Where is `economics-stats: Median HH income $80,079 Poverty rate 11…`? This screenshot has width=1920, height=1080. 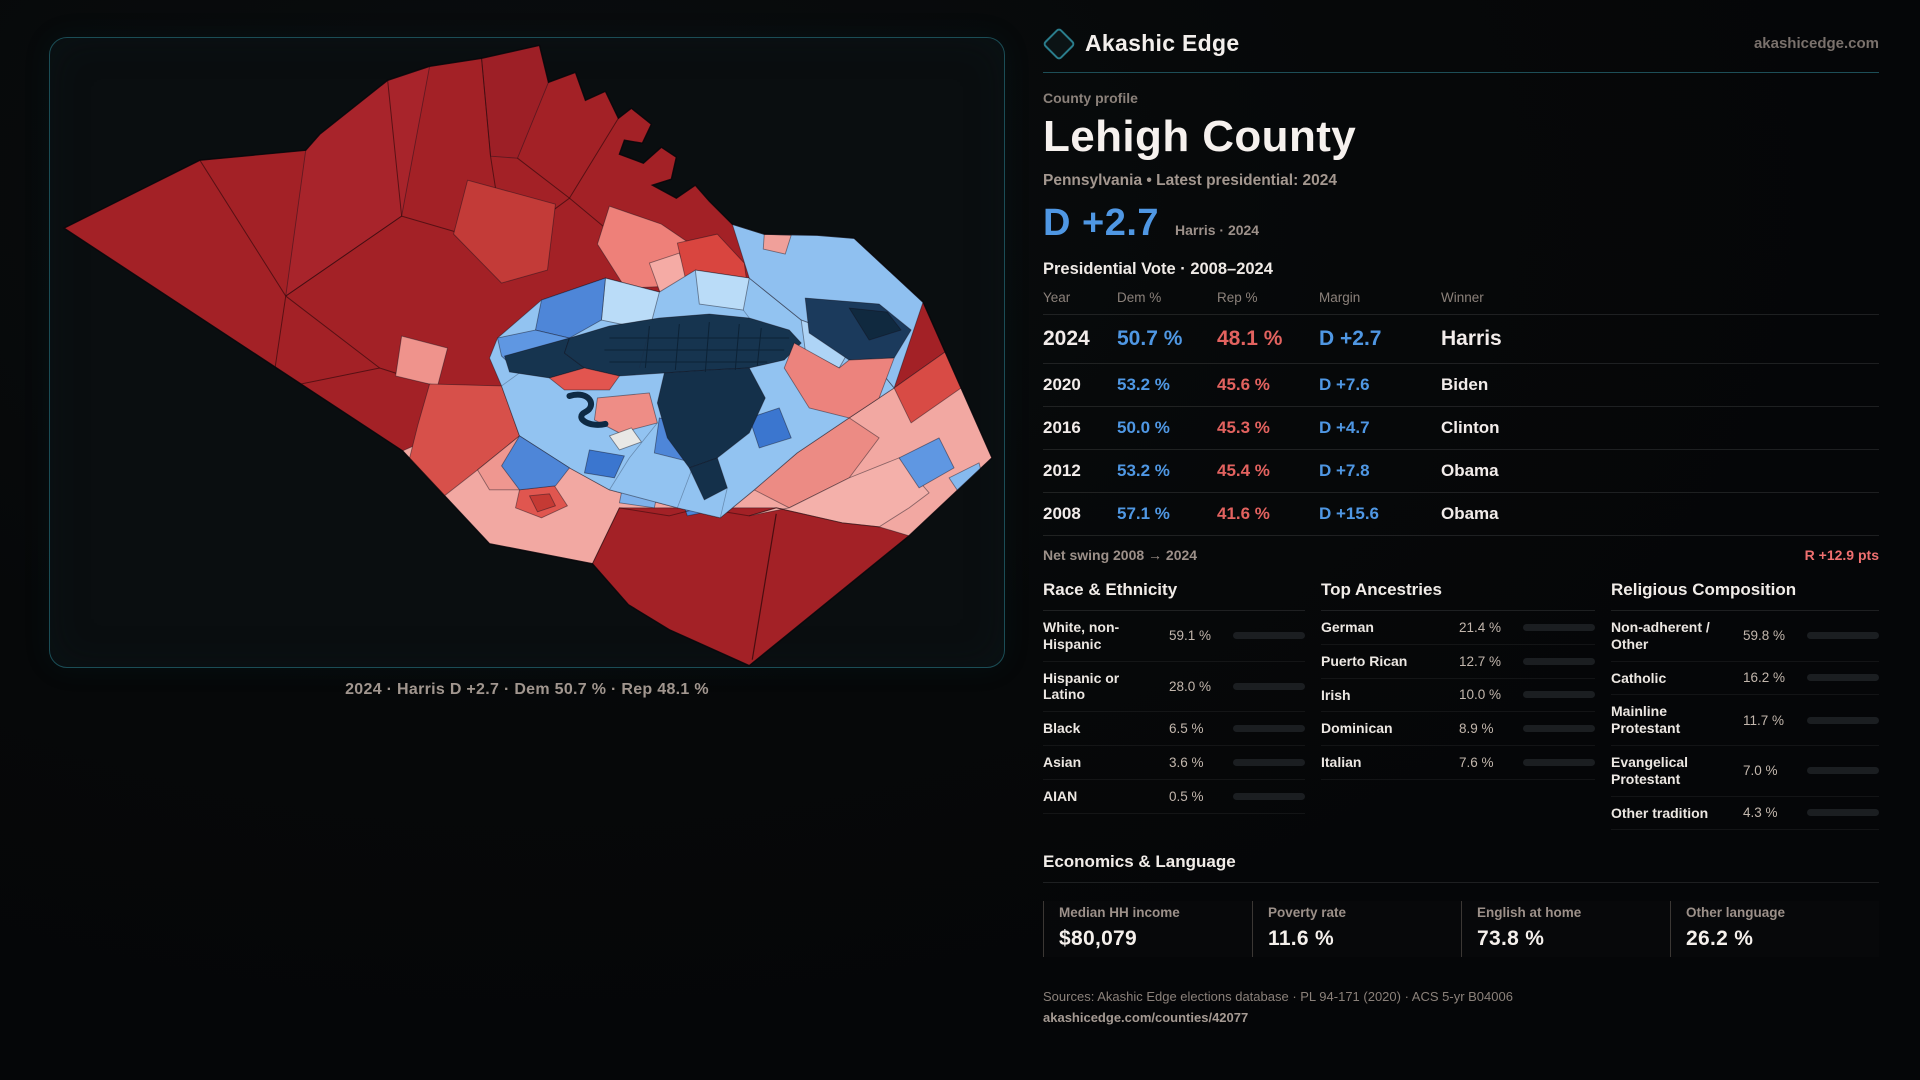 economics-stats: Median HH income $80,079 Poverty rate 11… is located at coordinates (1461, 929).